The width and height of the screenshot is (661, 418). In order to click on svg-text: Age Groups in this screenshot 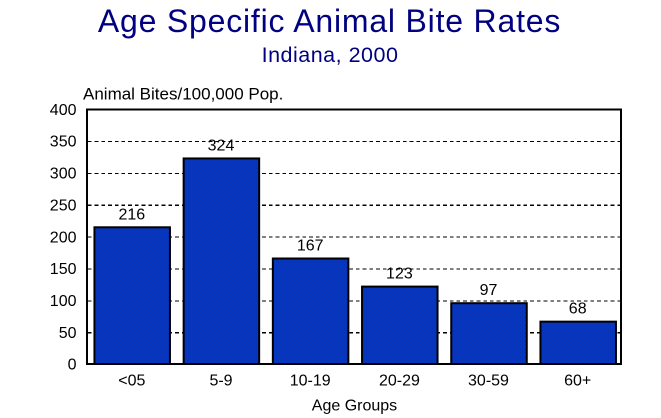, I will do `click(354, 406)`.